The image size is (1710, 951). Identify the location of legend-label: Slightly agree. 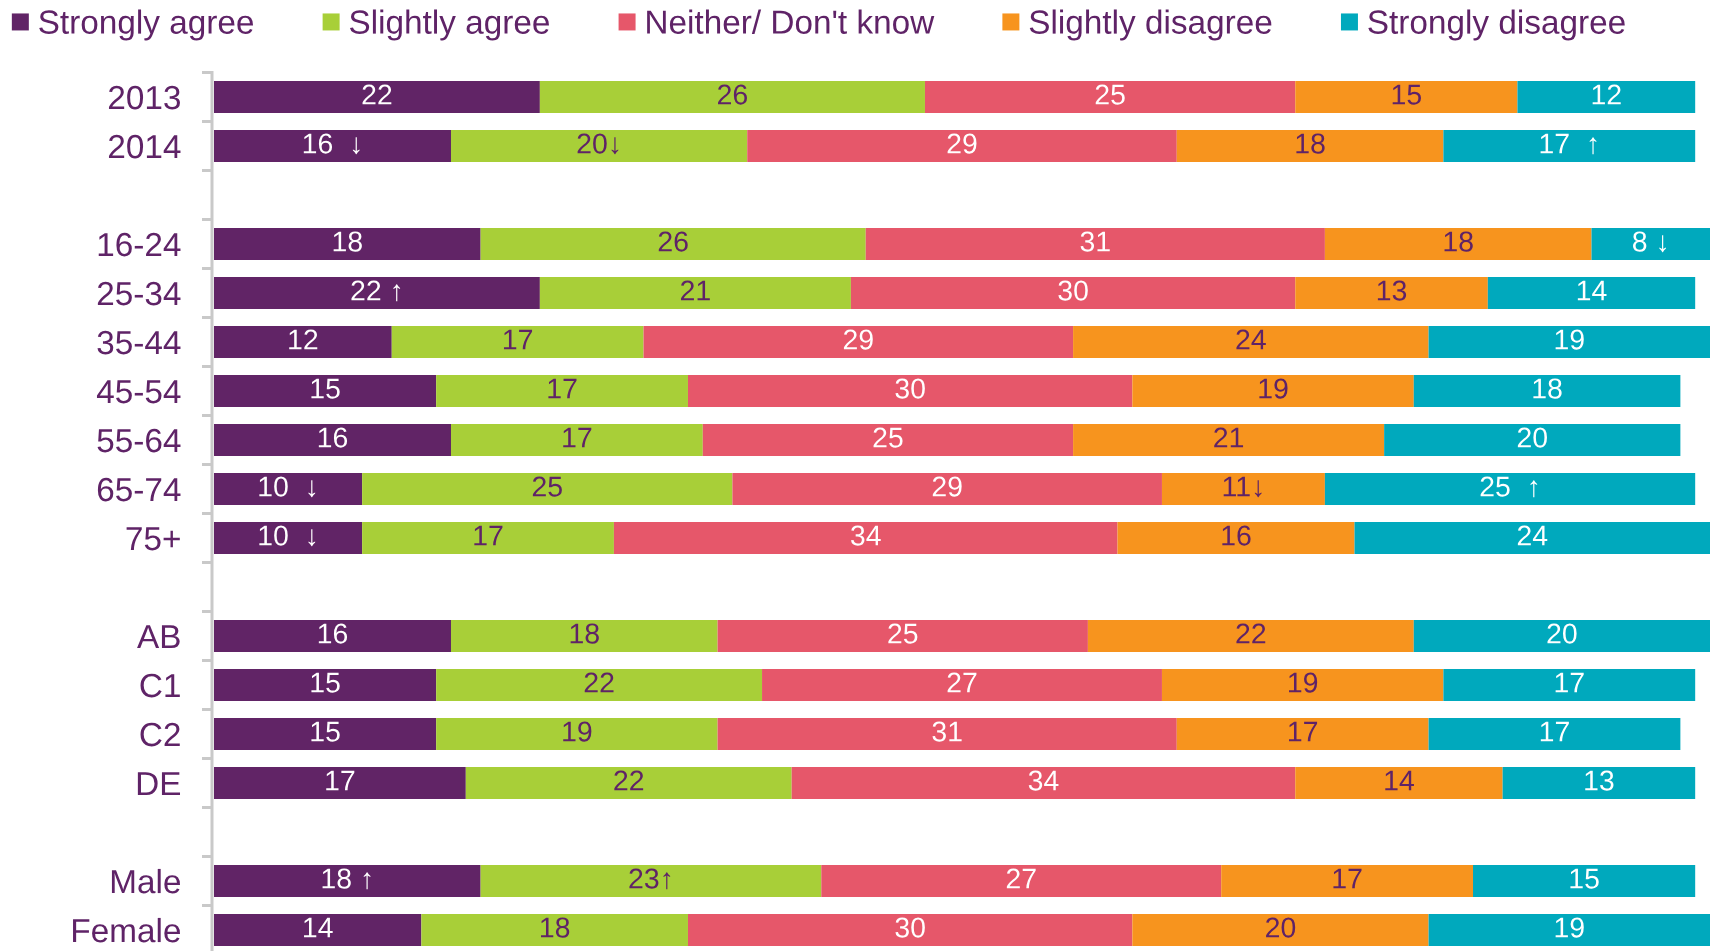
(449, 25).